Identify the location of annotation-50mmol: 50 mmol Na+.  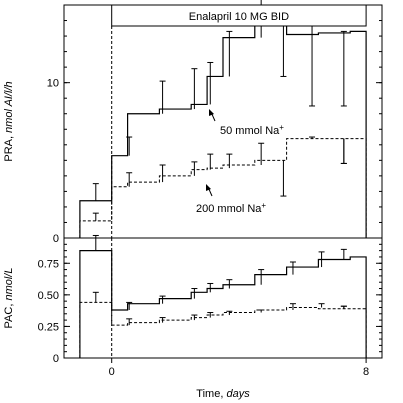
(252, 130).